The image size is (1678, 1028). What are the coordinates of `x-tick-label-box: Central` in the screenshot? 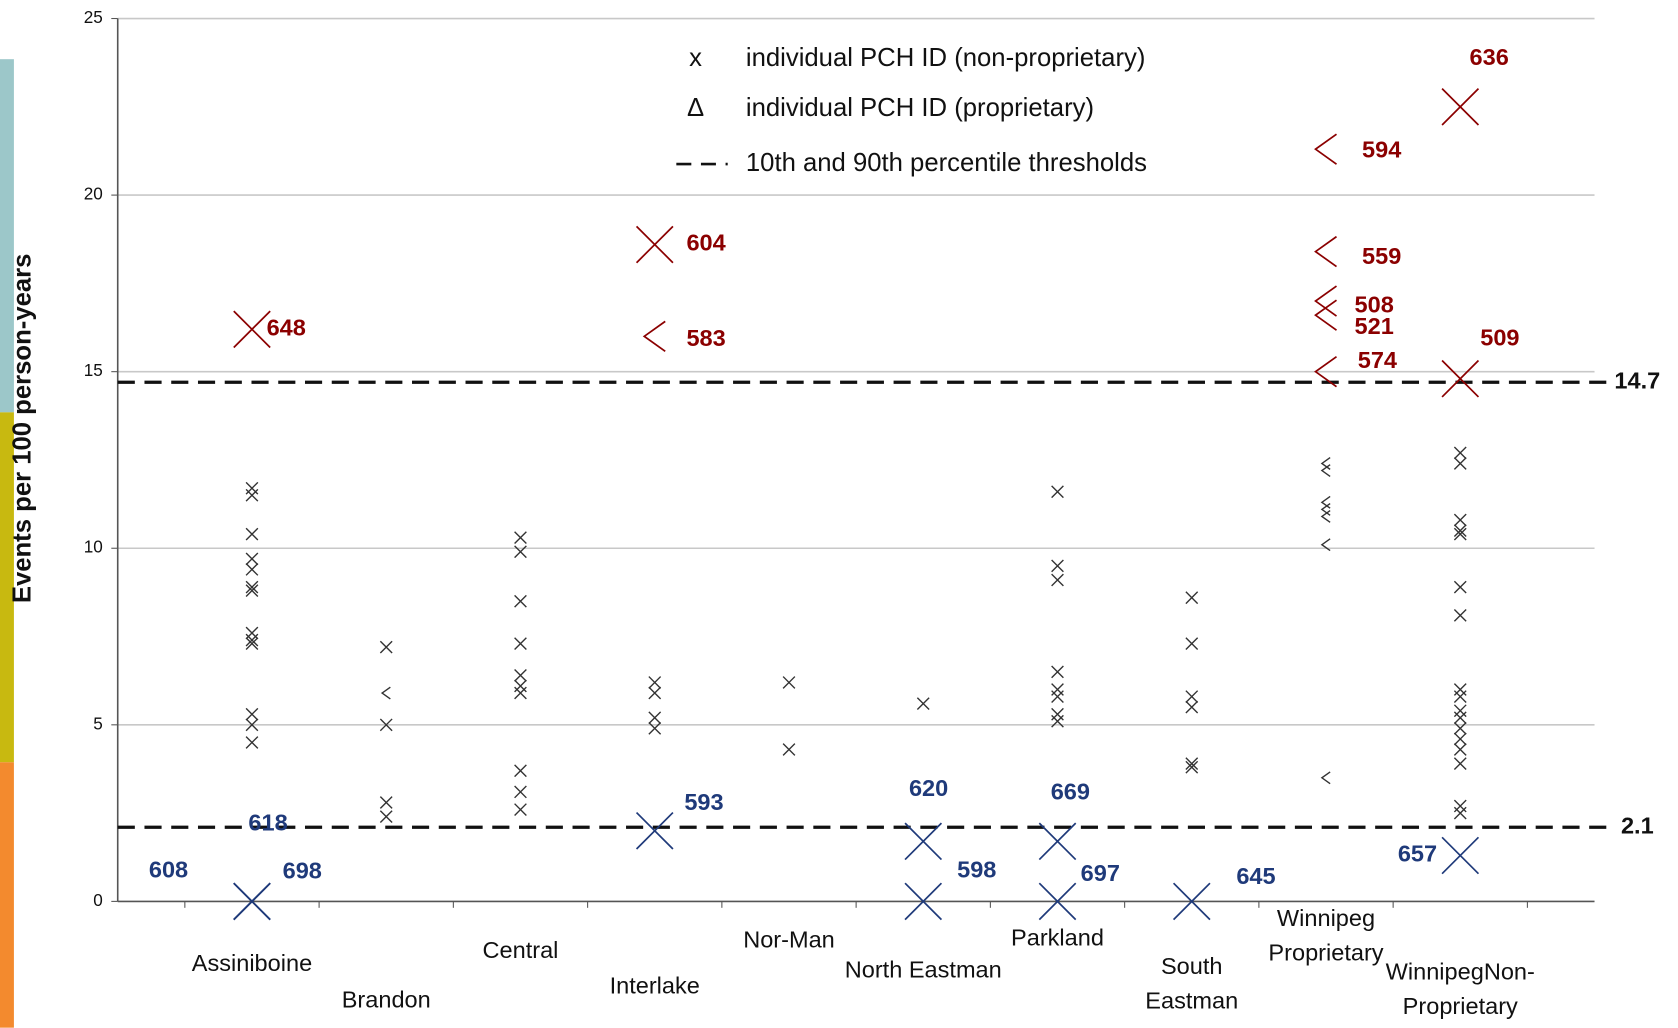 It's located at (520, 950).